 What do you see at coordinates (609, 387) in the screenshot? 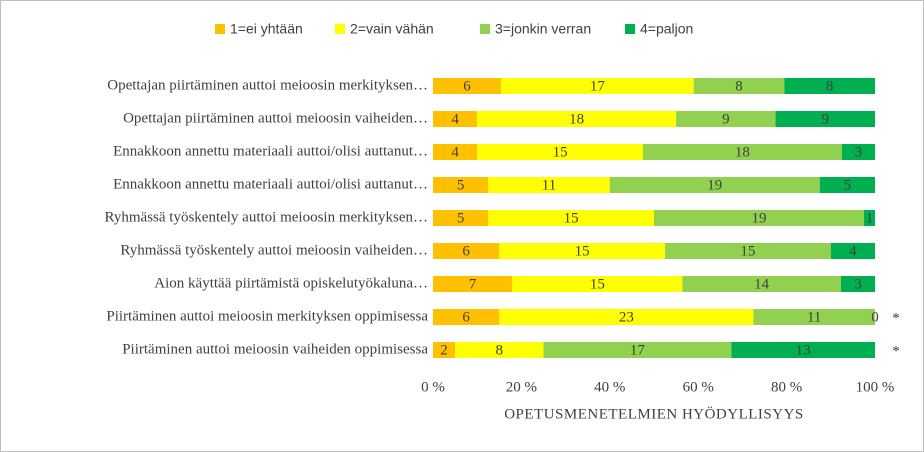
I see `x-tick-label: 40 %` at bounding box center [609, 387].